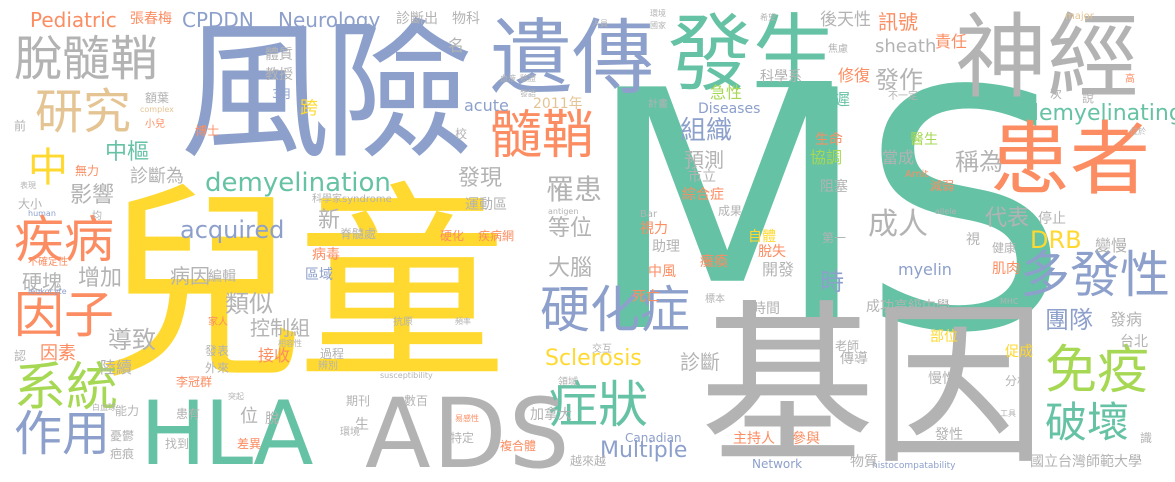  What do you see at coordinates (1086, 462) in the screenshot?
I see `word-ntnu: 國立台灣師範大學` at bounding box center [1086, 462].